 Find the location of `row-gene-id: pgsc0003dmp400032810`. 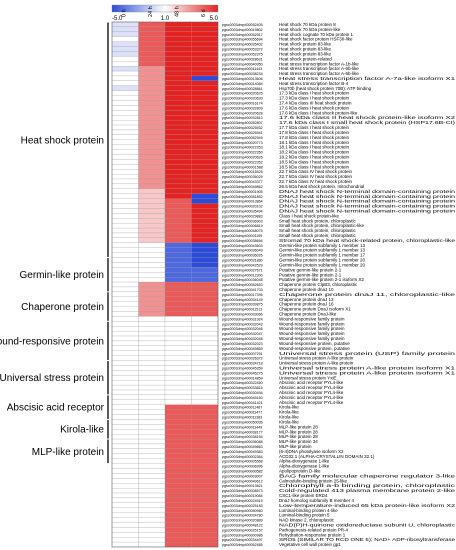

row-gene-id: pgsc0003dmp400032810 is located at coordinates (242, 118).